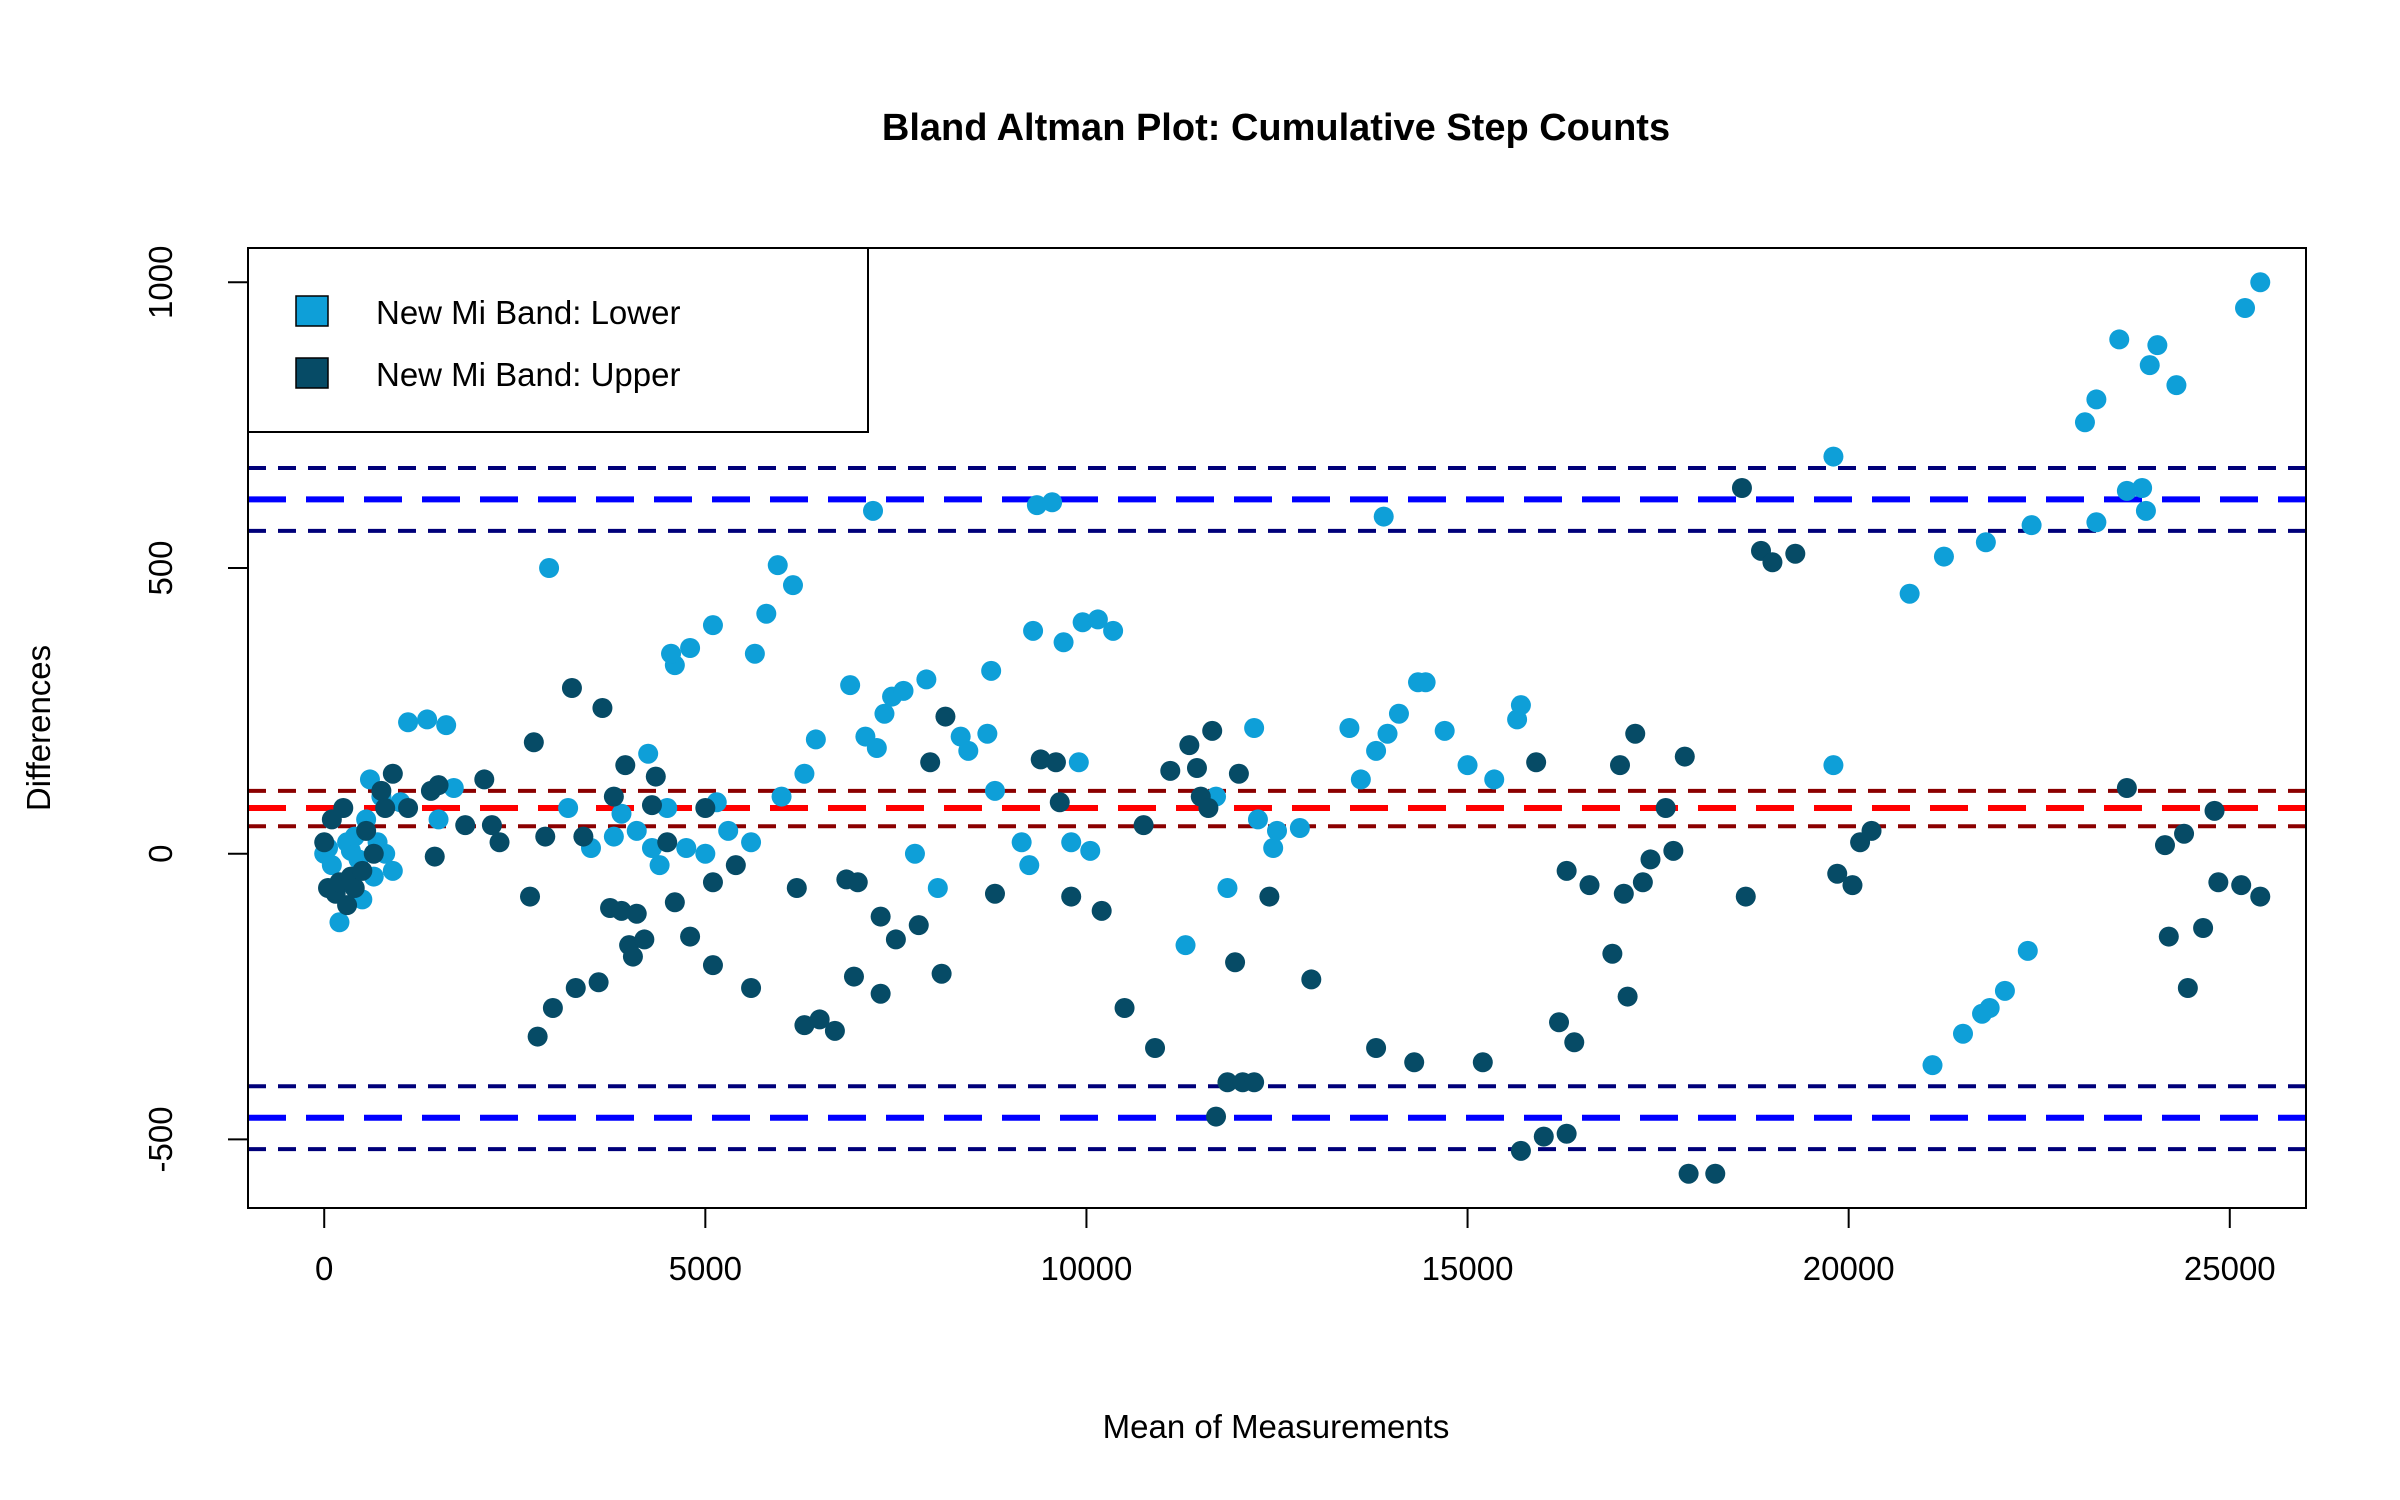 The width and height of the screenshot is (2400, 1500). Describe the element at coordinates (312, 373) in the screenshot. I see `legend-swatch-upper` at that location.